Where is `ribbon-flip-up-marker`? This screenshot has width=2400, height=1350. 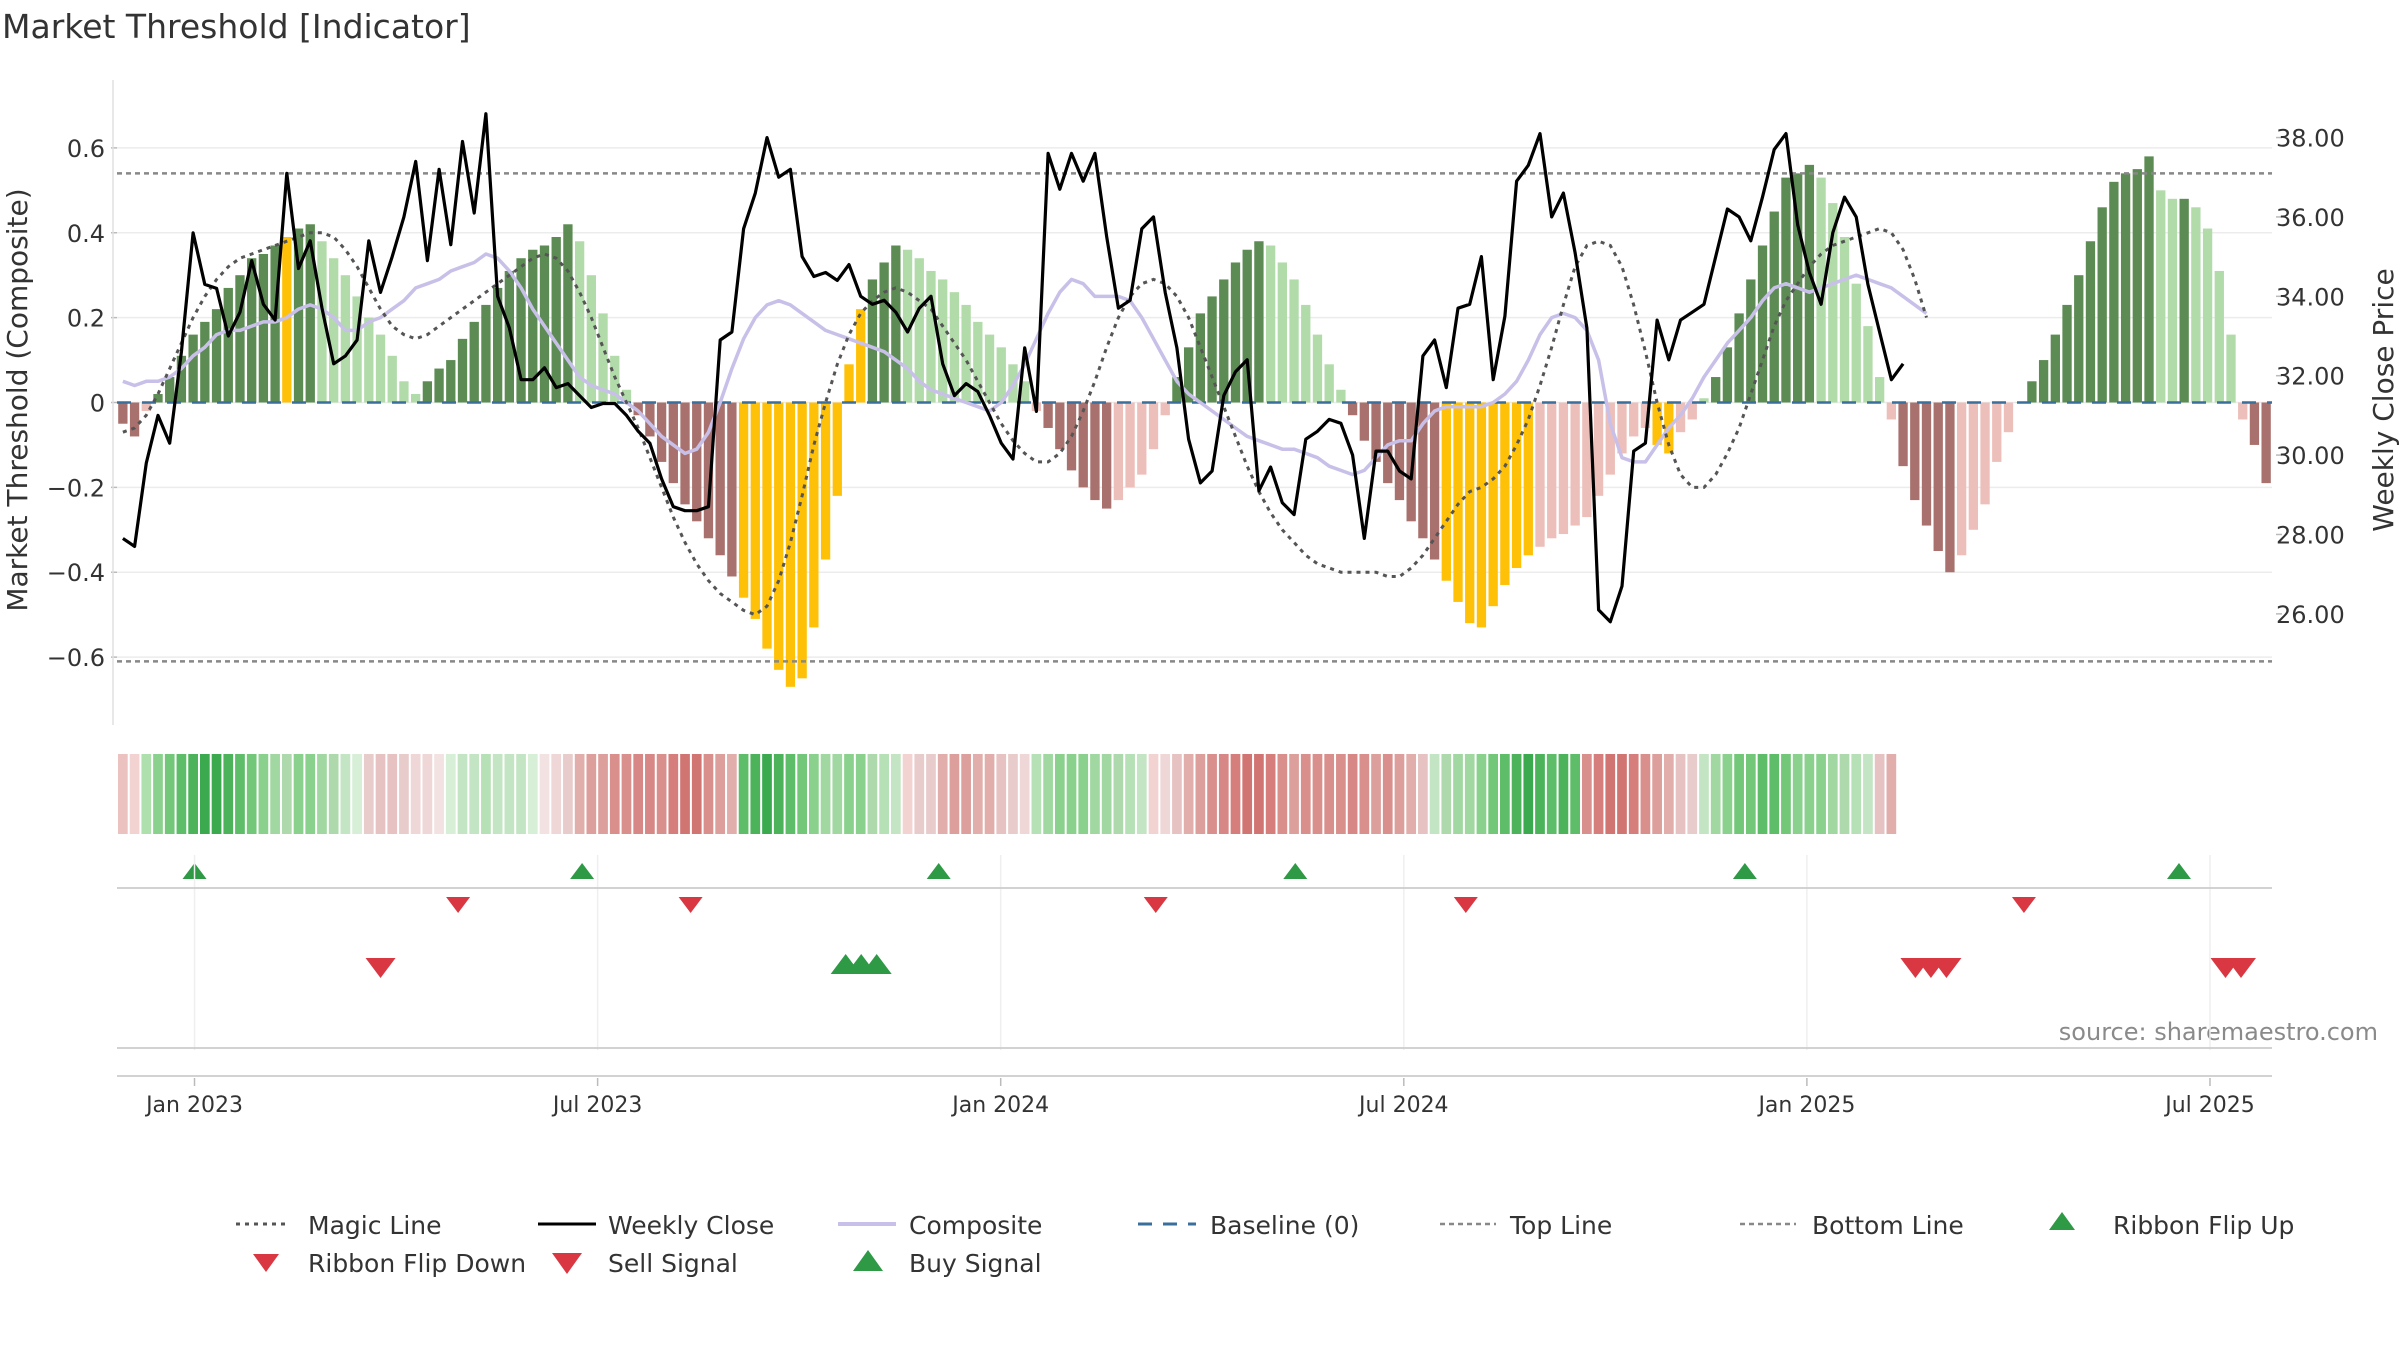
ribbon-flip-up-marker is located at coordinates (1295, 871).